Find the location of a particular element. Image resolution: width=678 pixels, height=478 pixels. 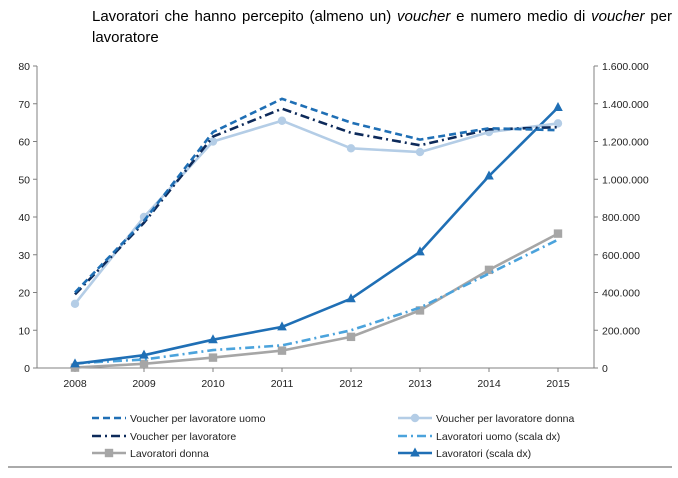

y-right-tick-label: 1.000.000 is located at coordinates (625, 180).